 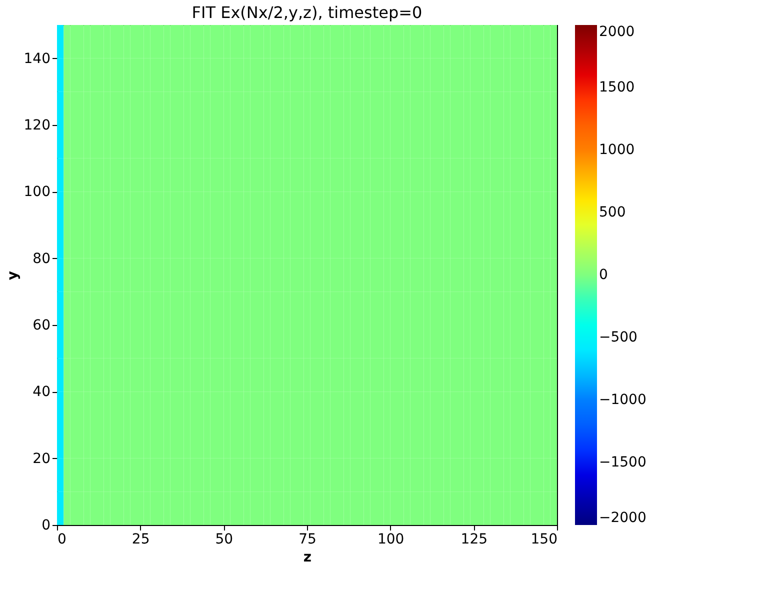 I want to click on y-tick-label: 140, so click(x=37, y=58).